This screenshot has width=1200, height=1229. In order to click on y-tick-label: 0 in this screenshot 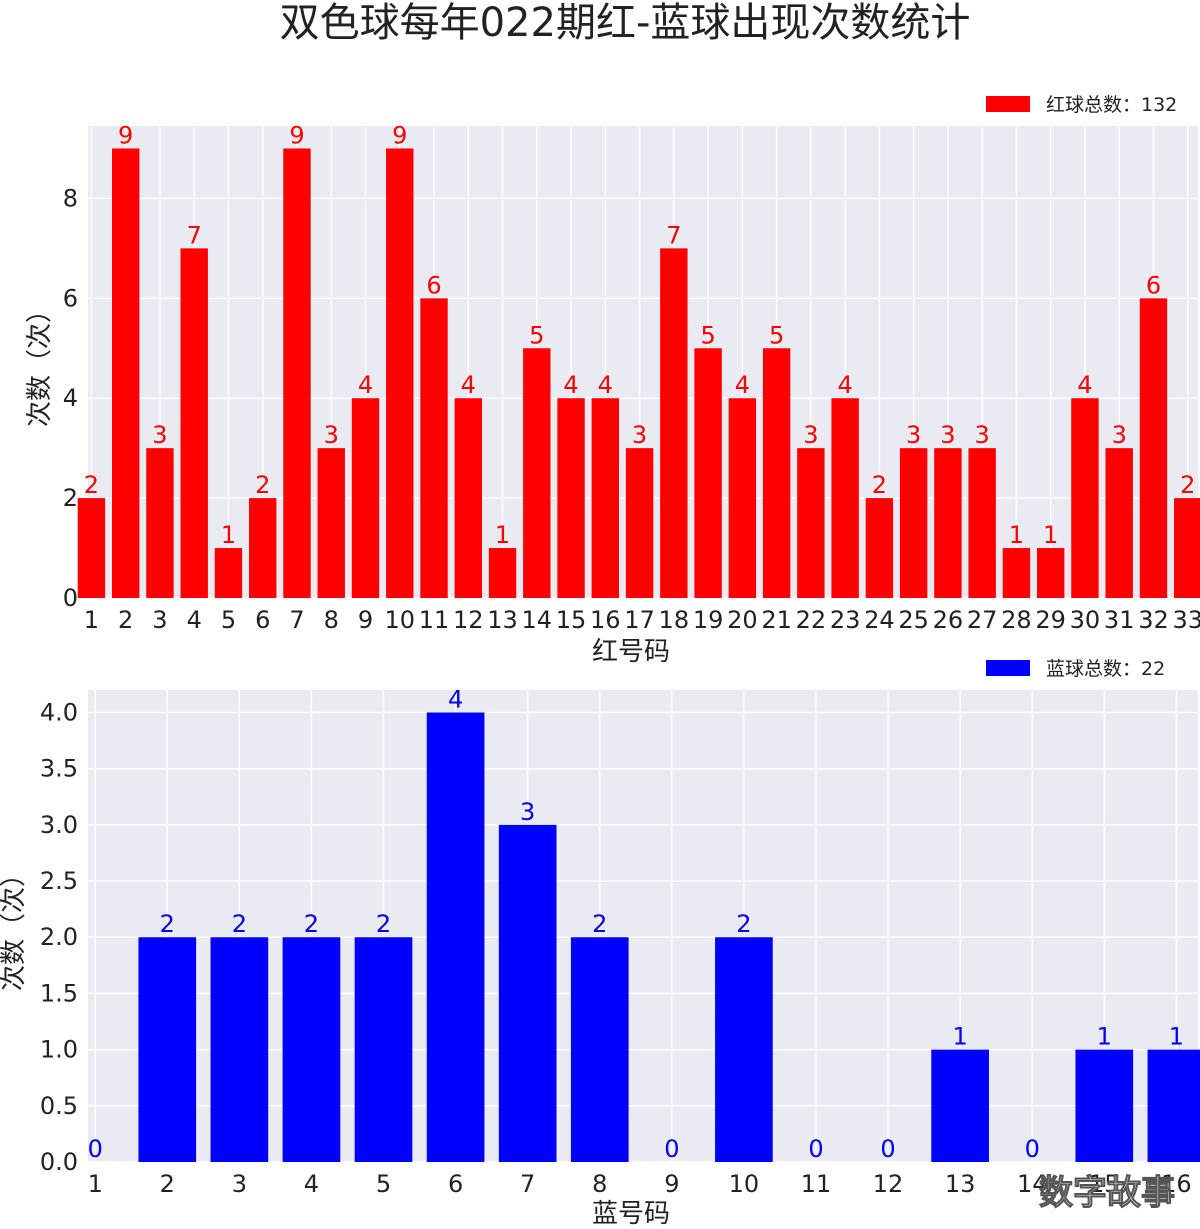, I will do `click(70, 598)`.